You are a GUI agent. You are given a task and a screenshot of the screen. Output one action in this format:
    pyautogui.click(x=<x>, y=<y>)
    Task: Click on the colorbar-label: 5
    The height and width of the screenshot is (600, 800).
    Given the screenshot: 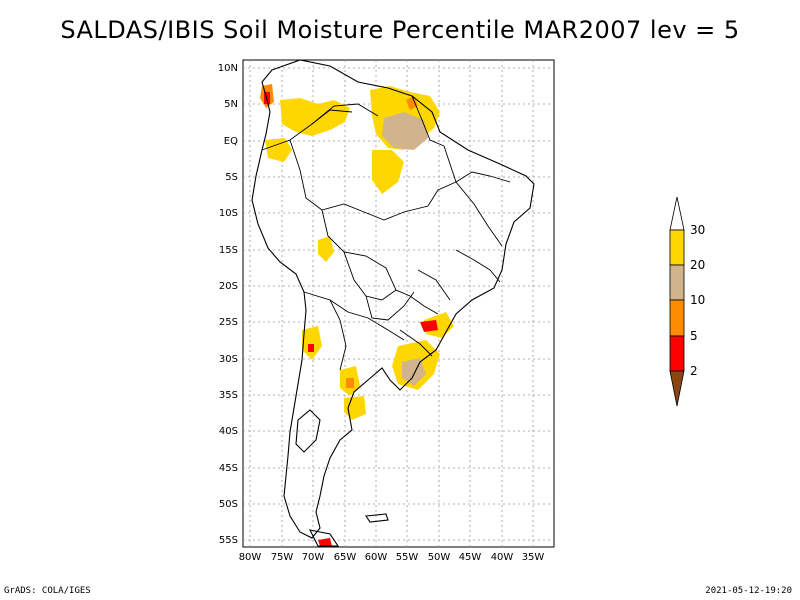 What is the action you would take?
    pyautogui.click(x=694, y=336)
    